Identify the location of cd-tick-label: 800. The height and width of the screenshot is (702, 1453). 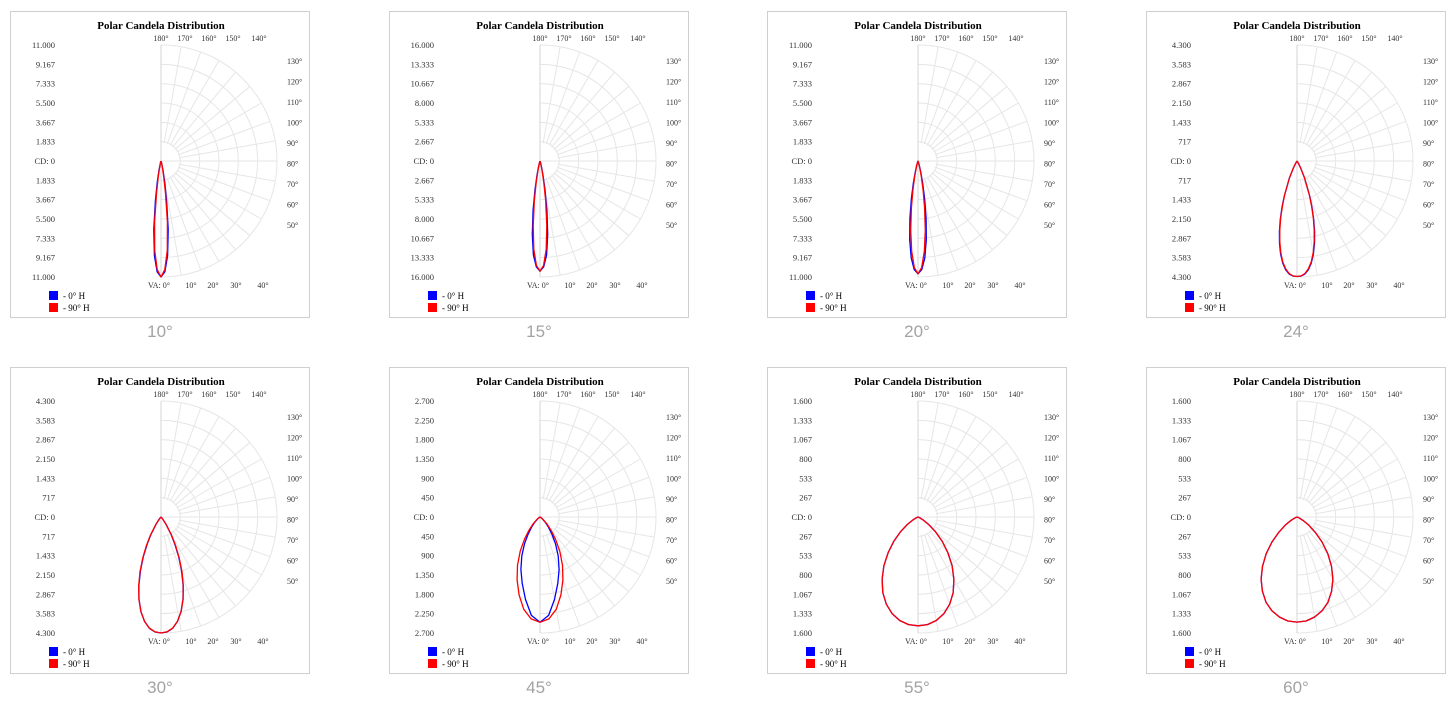
(805, 459).